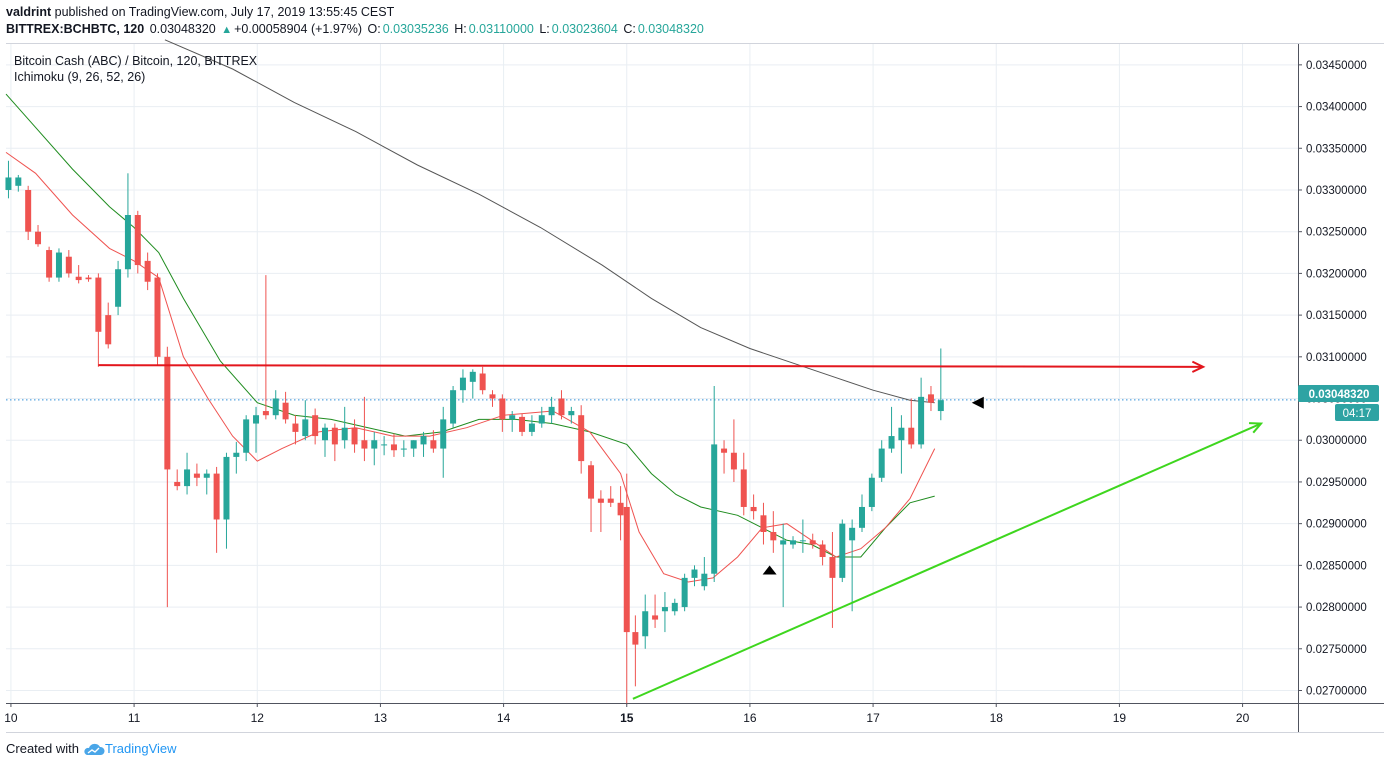 Image resolution: width=1384 pixels, height=768 pixels. Describe the element at coordinates (977, 402) in the screenshot. I see `arrow-marker-left` at that location.